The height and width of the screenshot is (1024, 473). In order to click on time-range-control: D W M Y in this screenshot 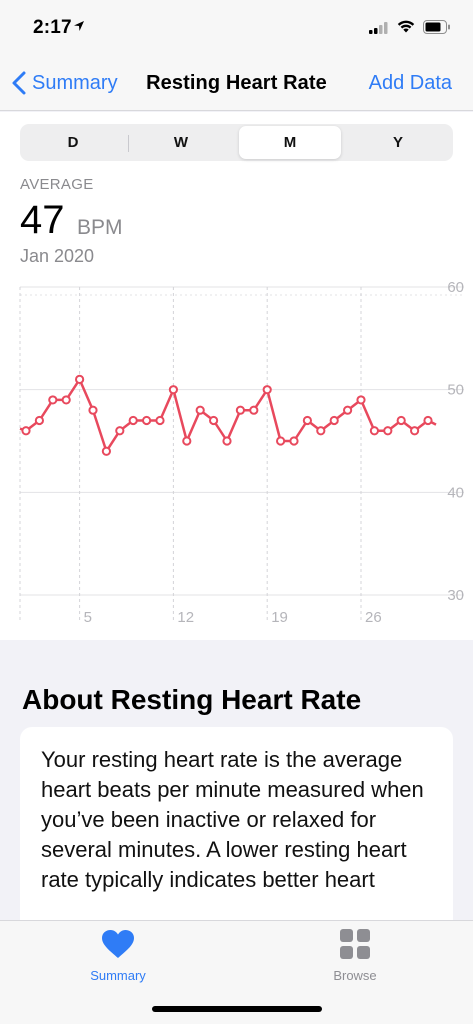, I will do `click(236, 142)`.